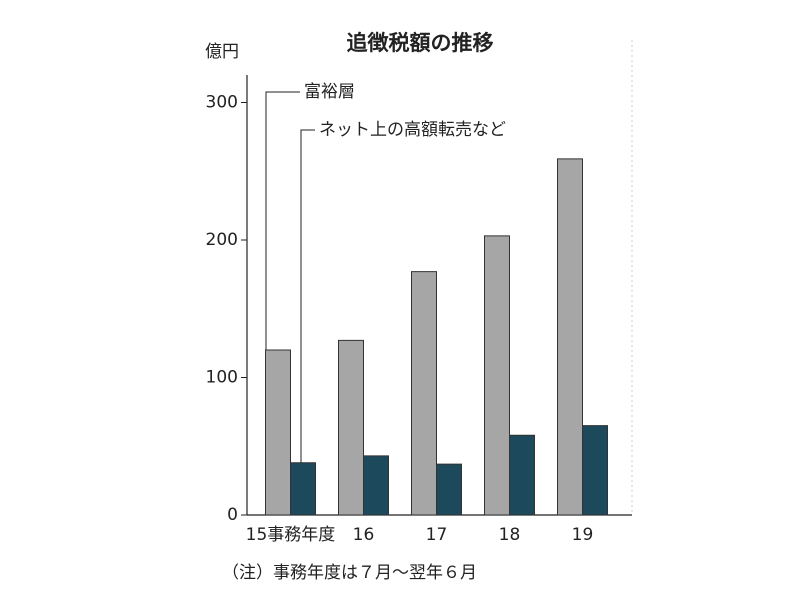 The height and width of the screenshot is (604, 800). Describe the element at coordinates (222, 378) in the screenshot. I see `y-tick-label: 100` at that location.